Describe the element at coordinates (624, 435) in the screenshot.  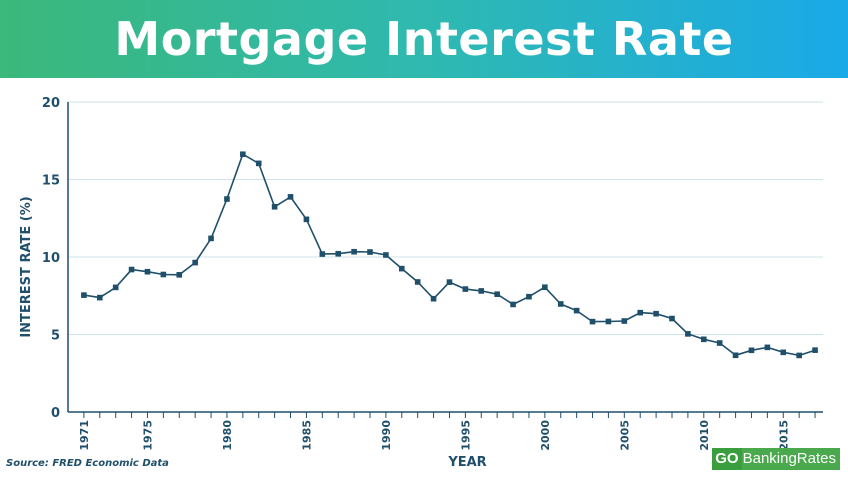
I see `x-tick-label: 2005` at that location.